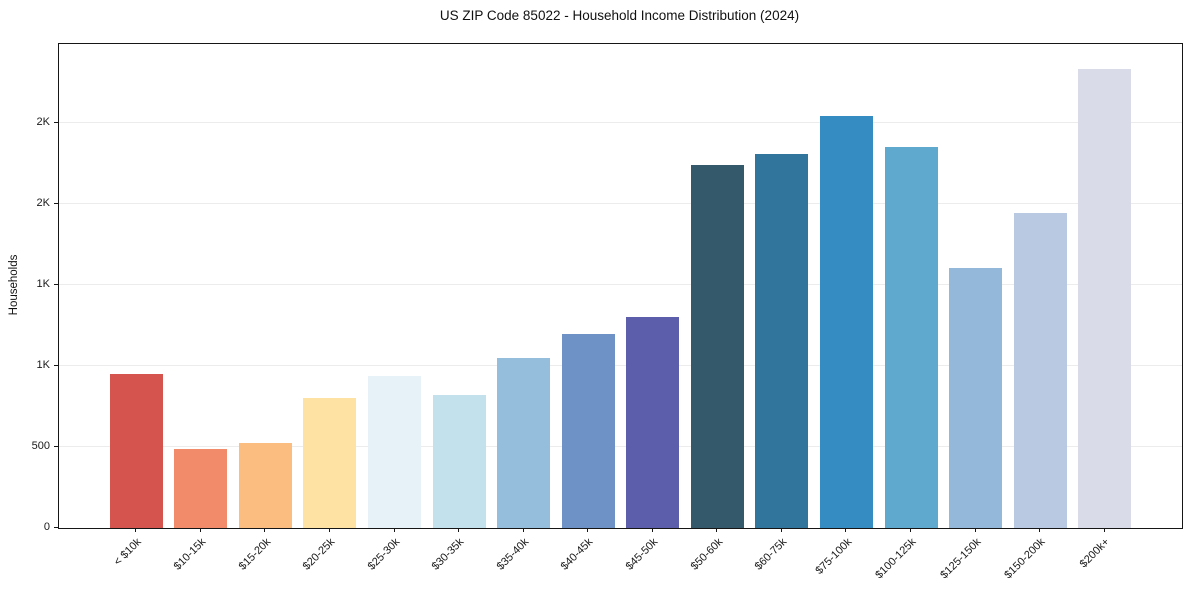 Image resolution: width=1189 pixels, height=590 pixels. I want to click on y-tick-label: 500, so click(40, 445).